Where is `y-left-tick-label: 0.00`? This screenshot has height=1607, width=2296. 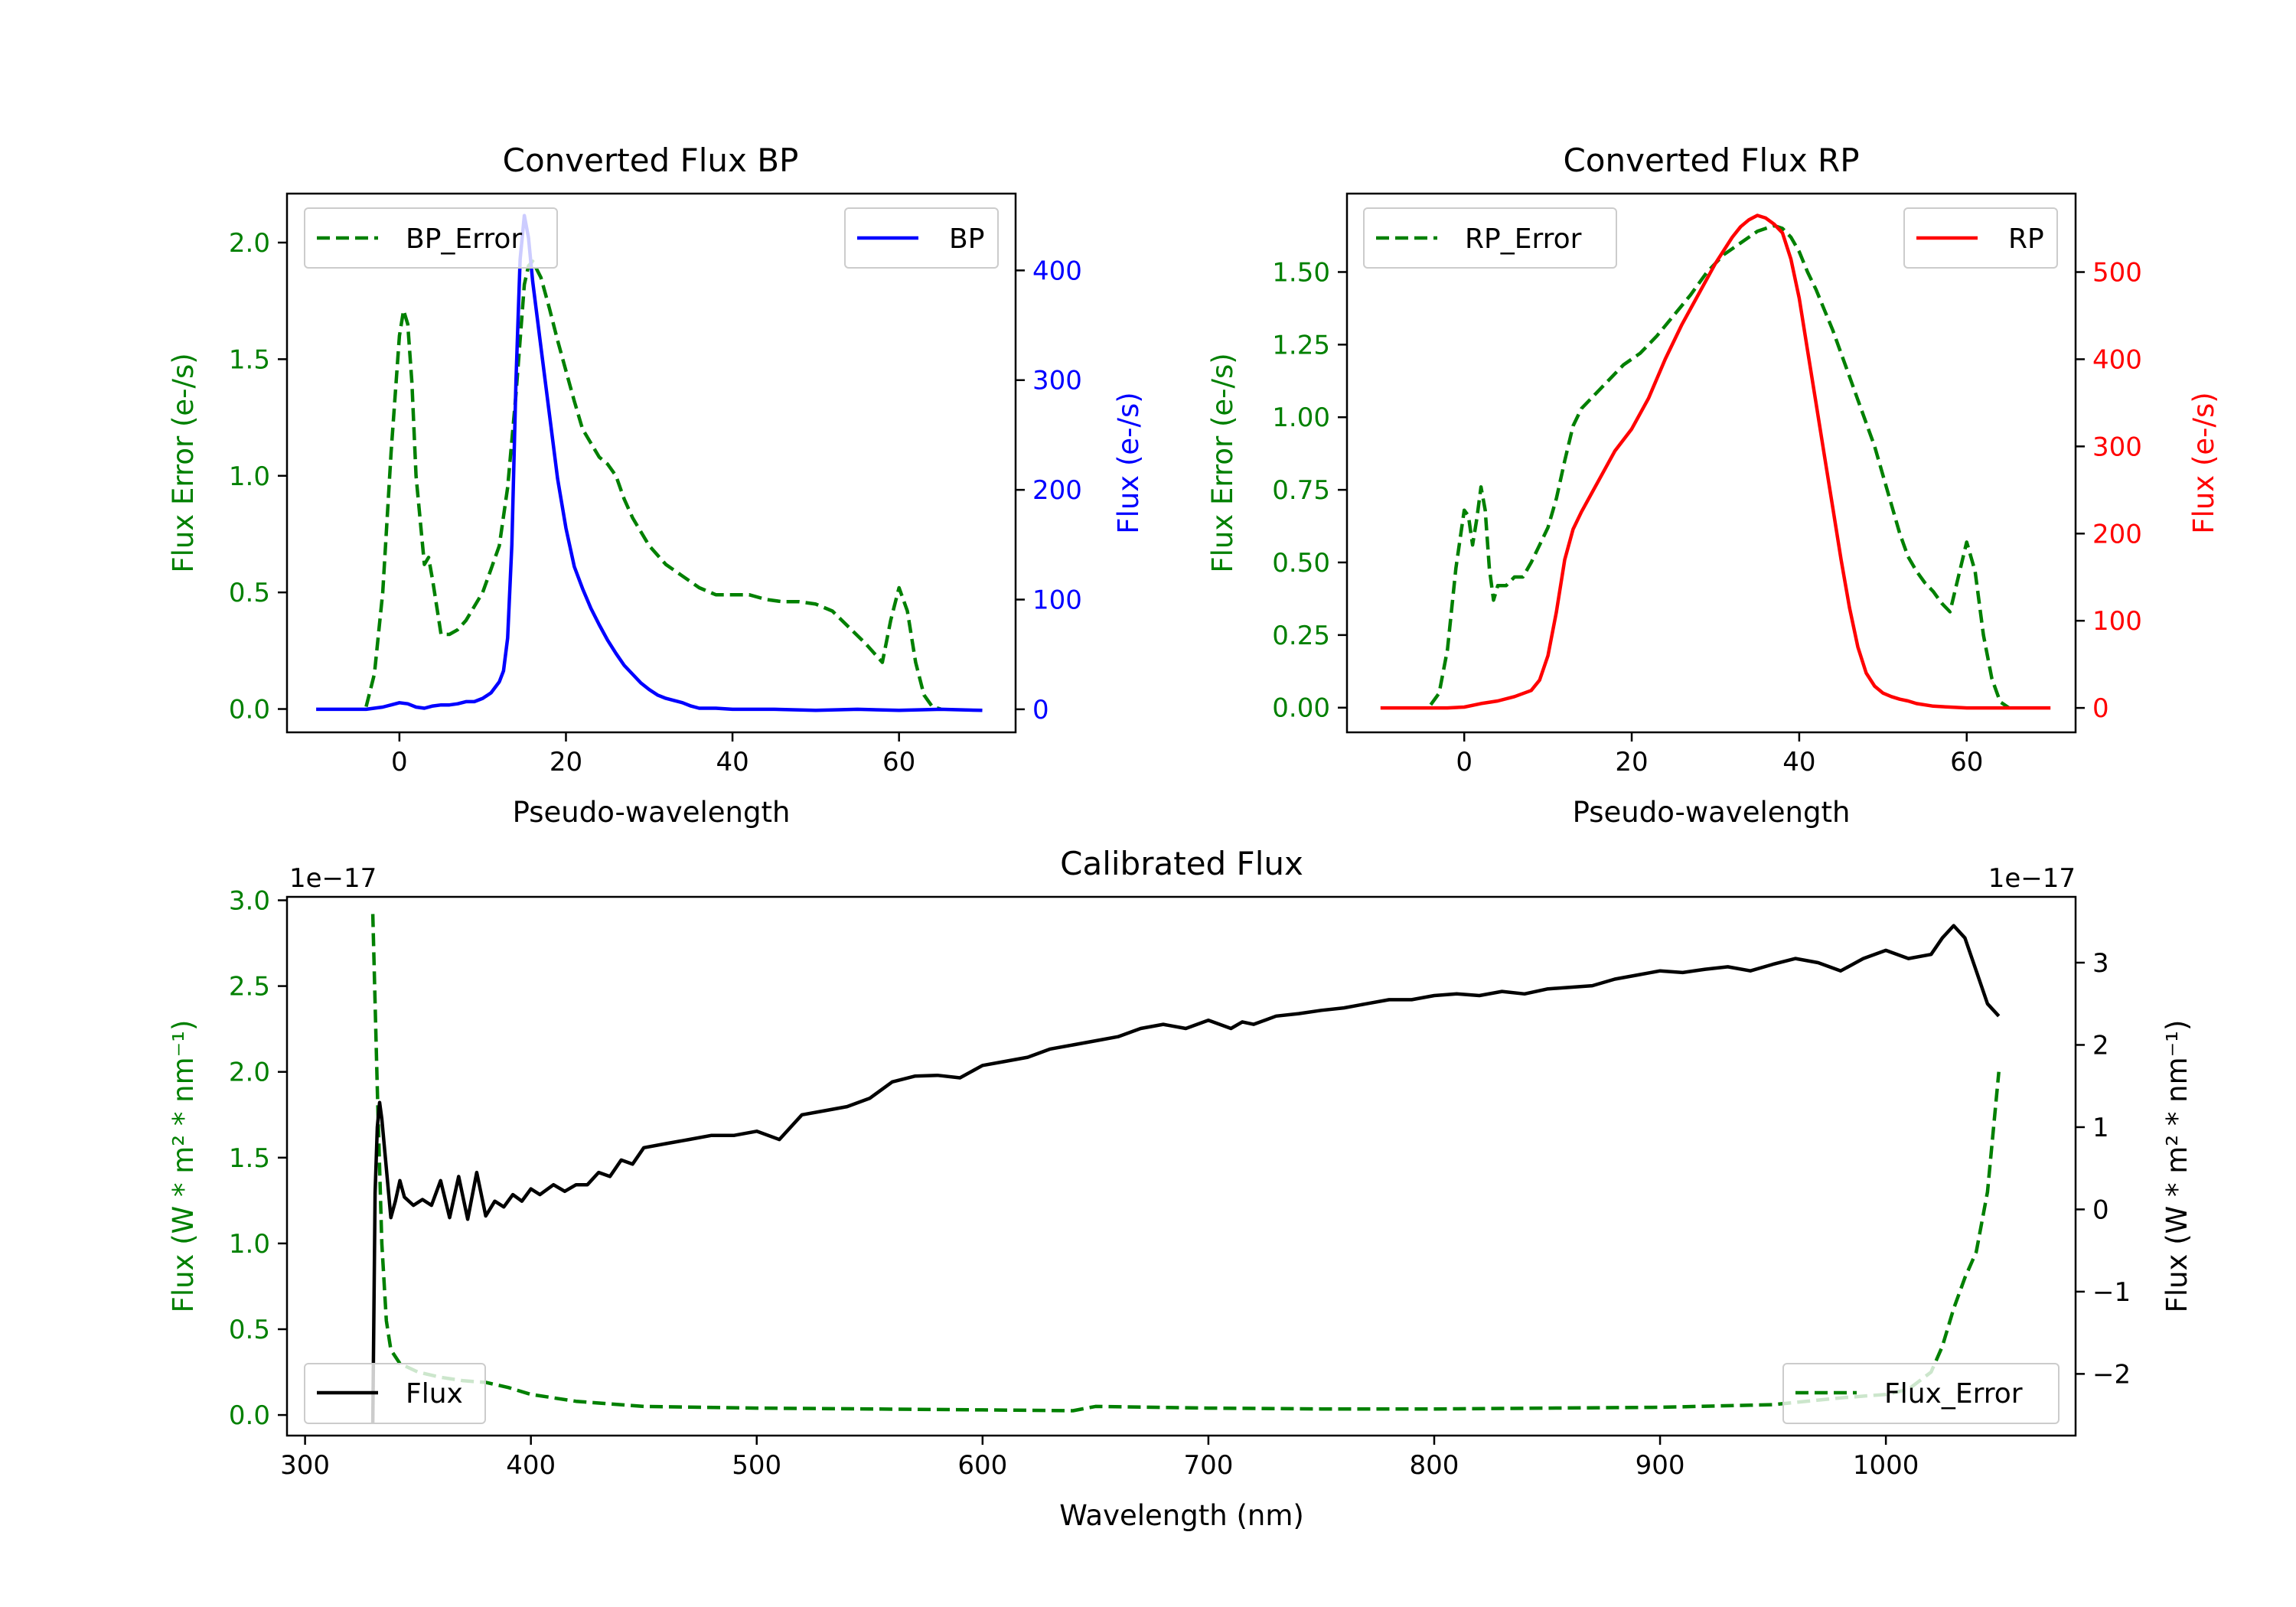 y-left-tick-label: 0.00 is located at coordinates (1301, 708).